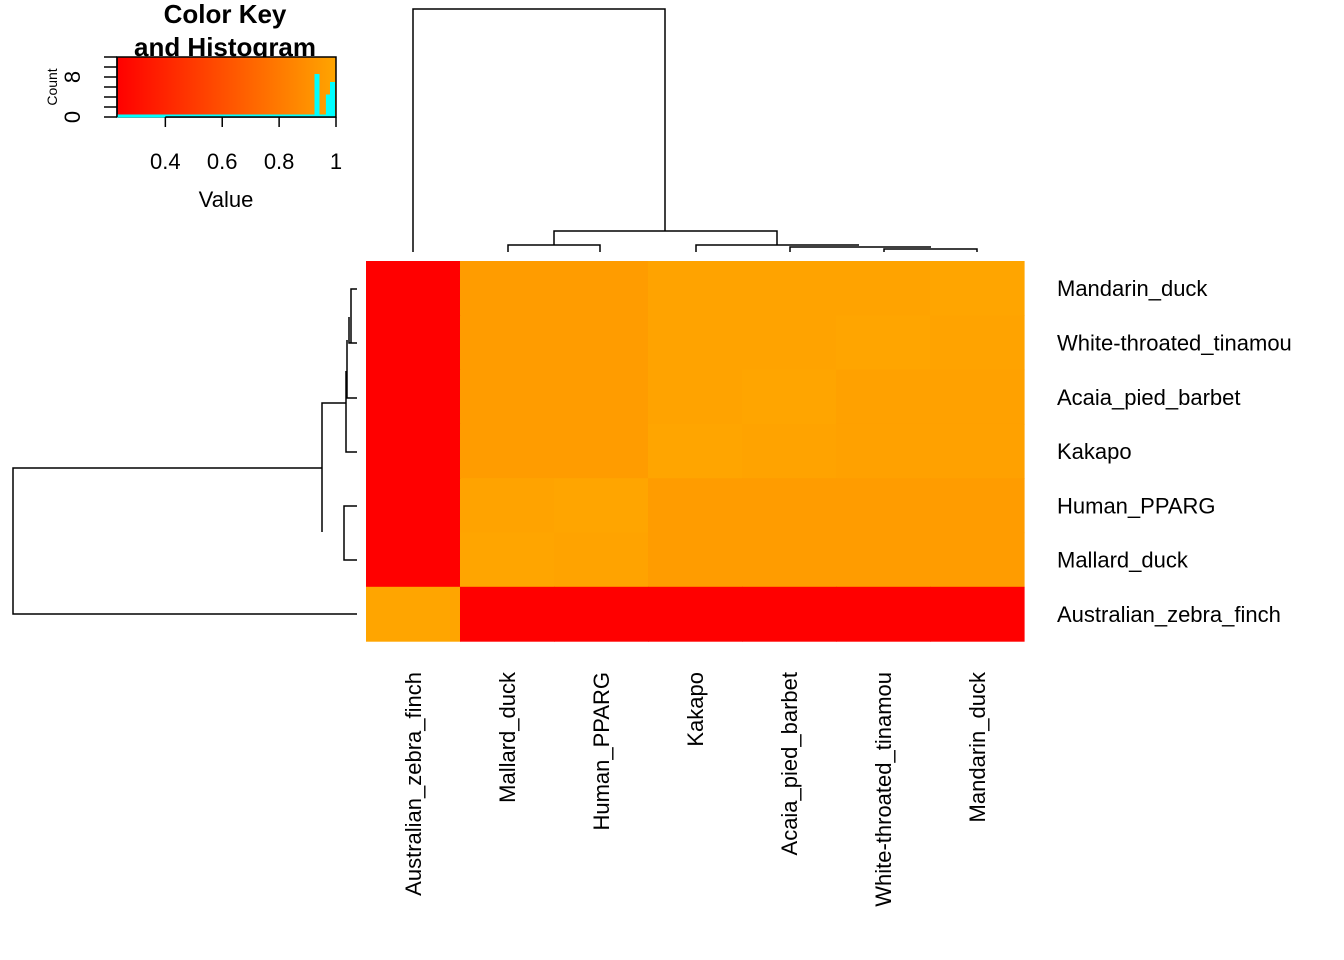 This screenshot has height=960, width=1344. I want to click on key-y-label: Count, so click(52, 86).